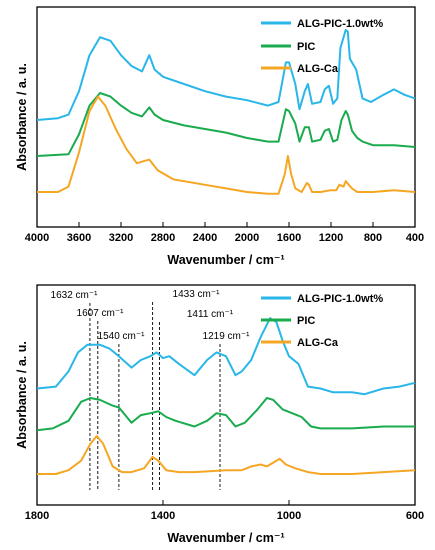 The width and height of the screenshot is (435, 550). I want to click on peak-label-1219: 1219 cm⁻¹, so click(227, 336).